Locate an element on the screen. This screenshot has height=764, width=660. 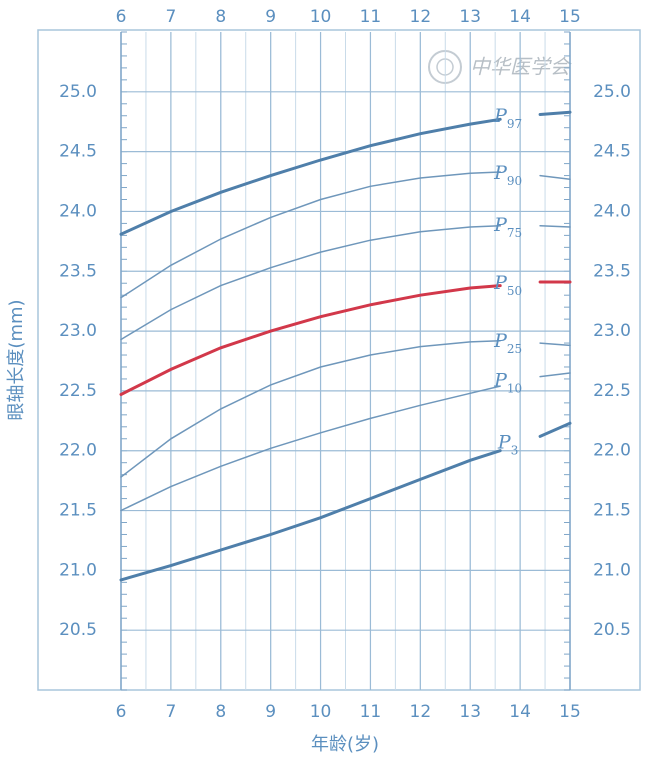
series-label: P75 is located at coordinates (507, 227).